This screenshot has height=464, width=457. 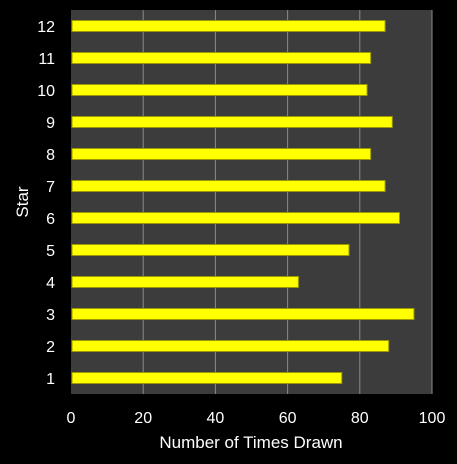 What do you see at coordinates (216, 418) in the screenshot?
I see `x-tick-label: 40` at bounding box center [216, 418].